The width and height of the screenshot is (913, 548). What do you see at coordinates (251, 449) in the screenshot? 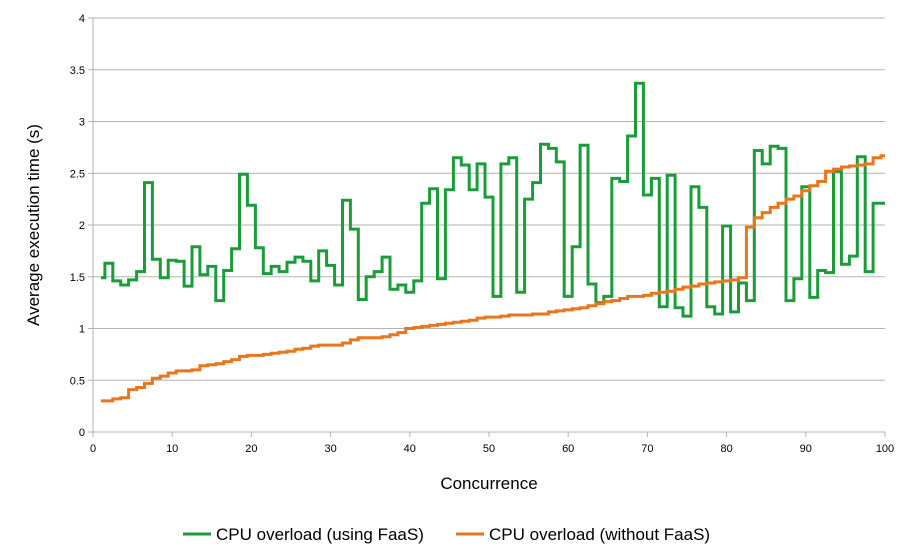
I see `x-tick-label: 20` at bounding box center [251, 449].